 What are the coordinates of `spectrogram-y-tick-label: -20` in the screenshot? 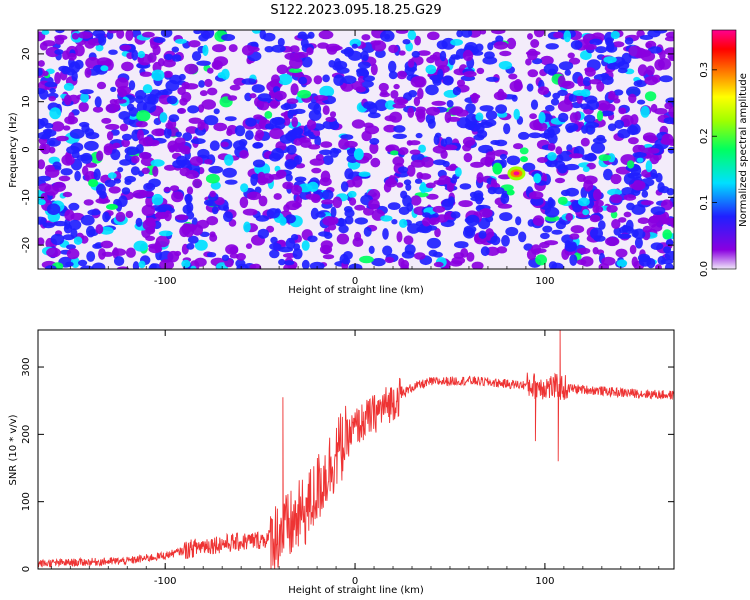 It's located at (26, 245).